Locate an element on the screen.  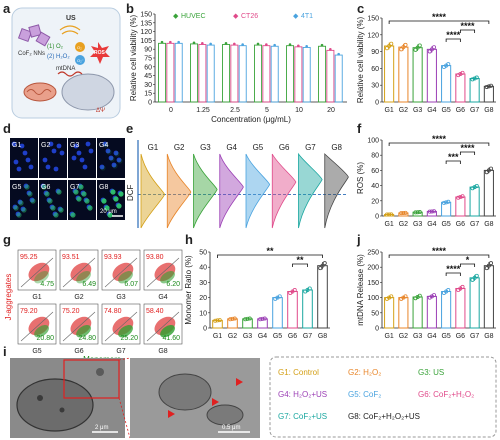
flow-lower-percent: 6.49 is located at coordinates (89, 284).